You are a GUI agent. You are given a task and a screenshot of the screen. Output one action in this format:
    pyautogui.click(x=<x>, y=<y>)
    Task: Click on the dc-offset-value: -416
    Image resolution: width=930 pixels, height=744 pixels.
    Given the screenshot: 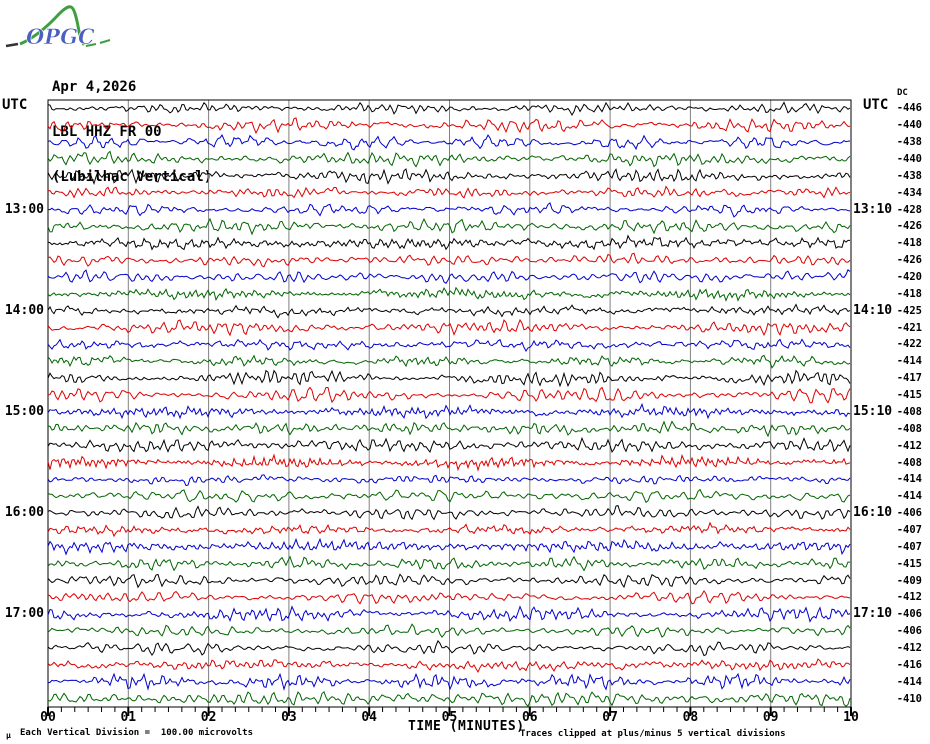 What is the action you would take?
    pyautogui.click(x=909, y=664)
    